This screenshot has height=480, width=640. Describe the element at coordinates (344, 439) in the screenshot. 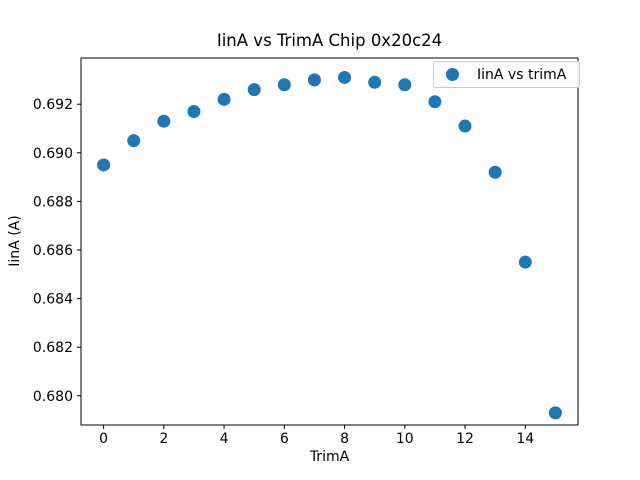

I see `x-tick-label: 8` at that location.